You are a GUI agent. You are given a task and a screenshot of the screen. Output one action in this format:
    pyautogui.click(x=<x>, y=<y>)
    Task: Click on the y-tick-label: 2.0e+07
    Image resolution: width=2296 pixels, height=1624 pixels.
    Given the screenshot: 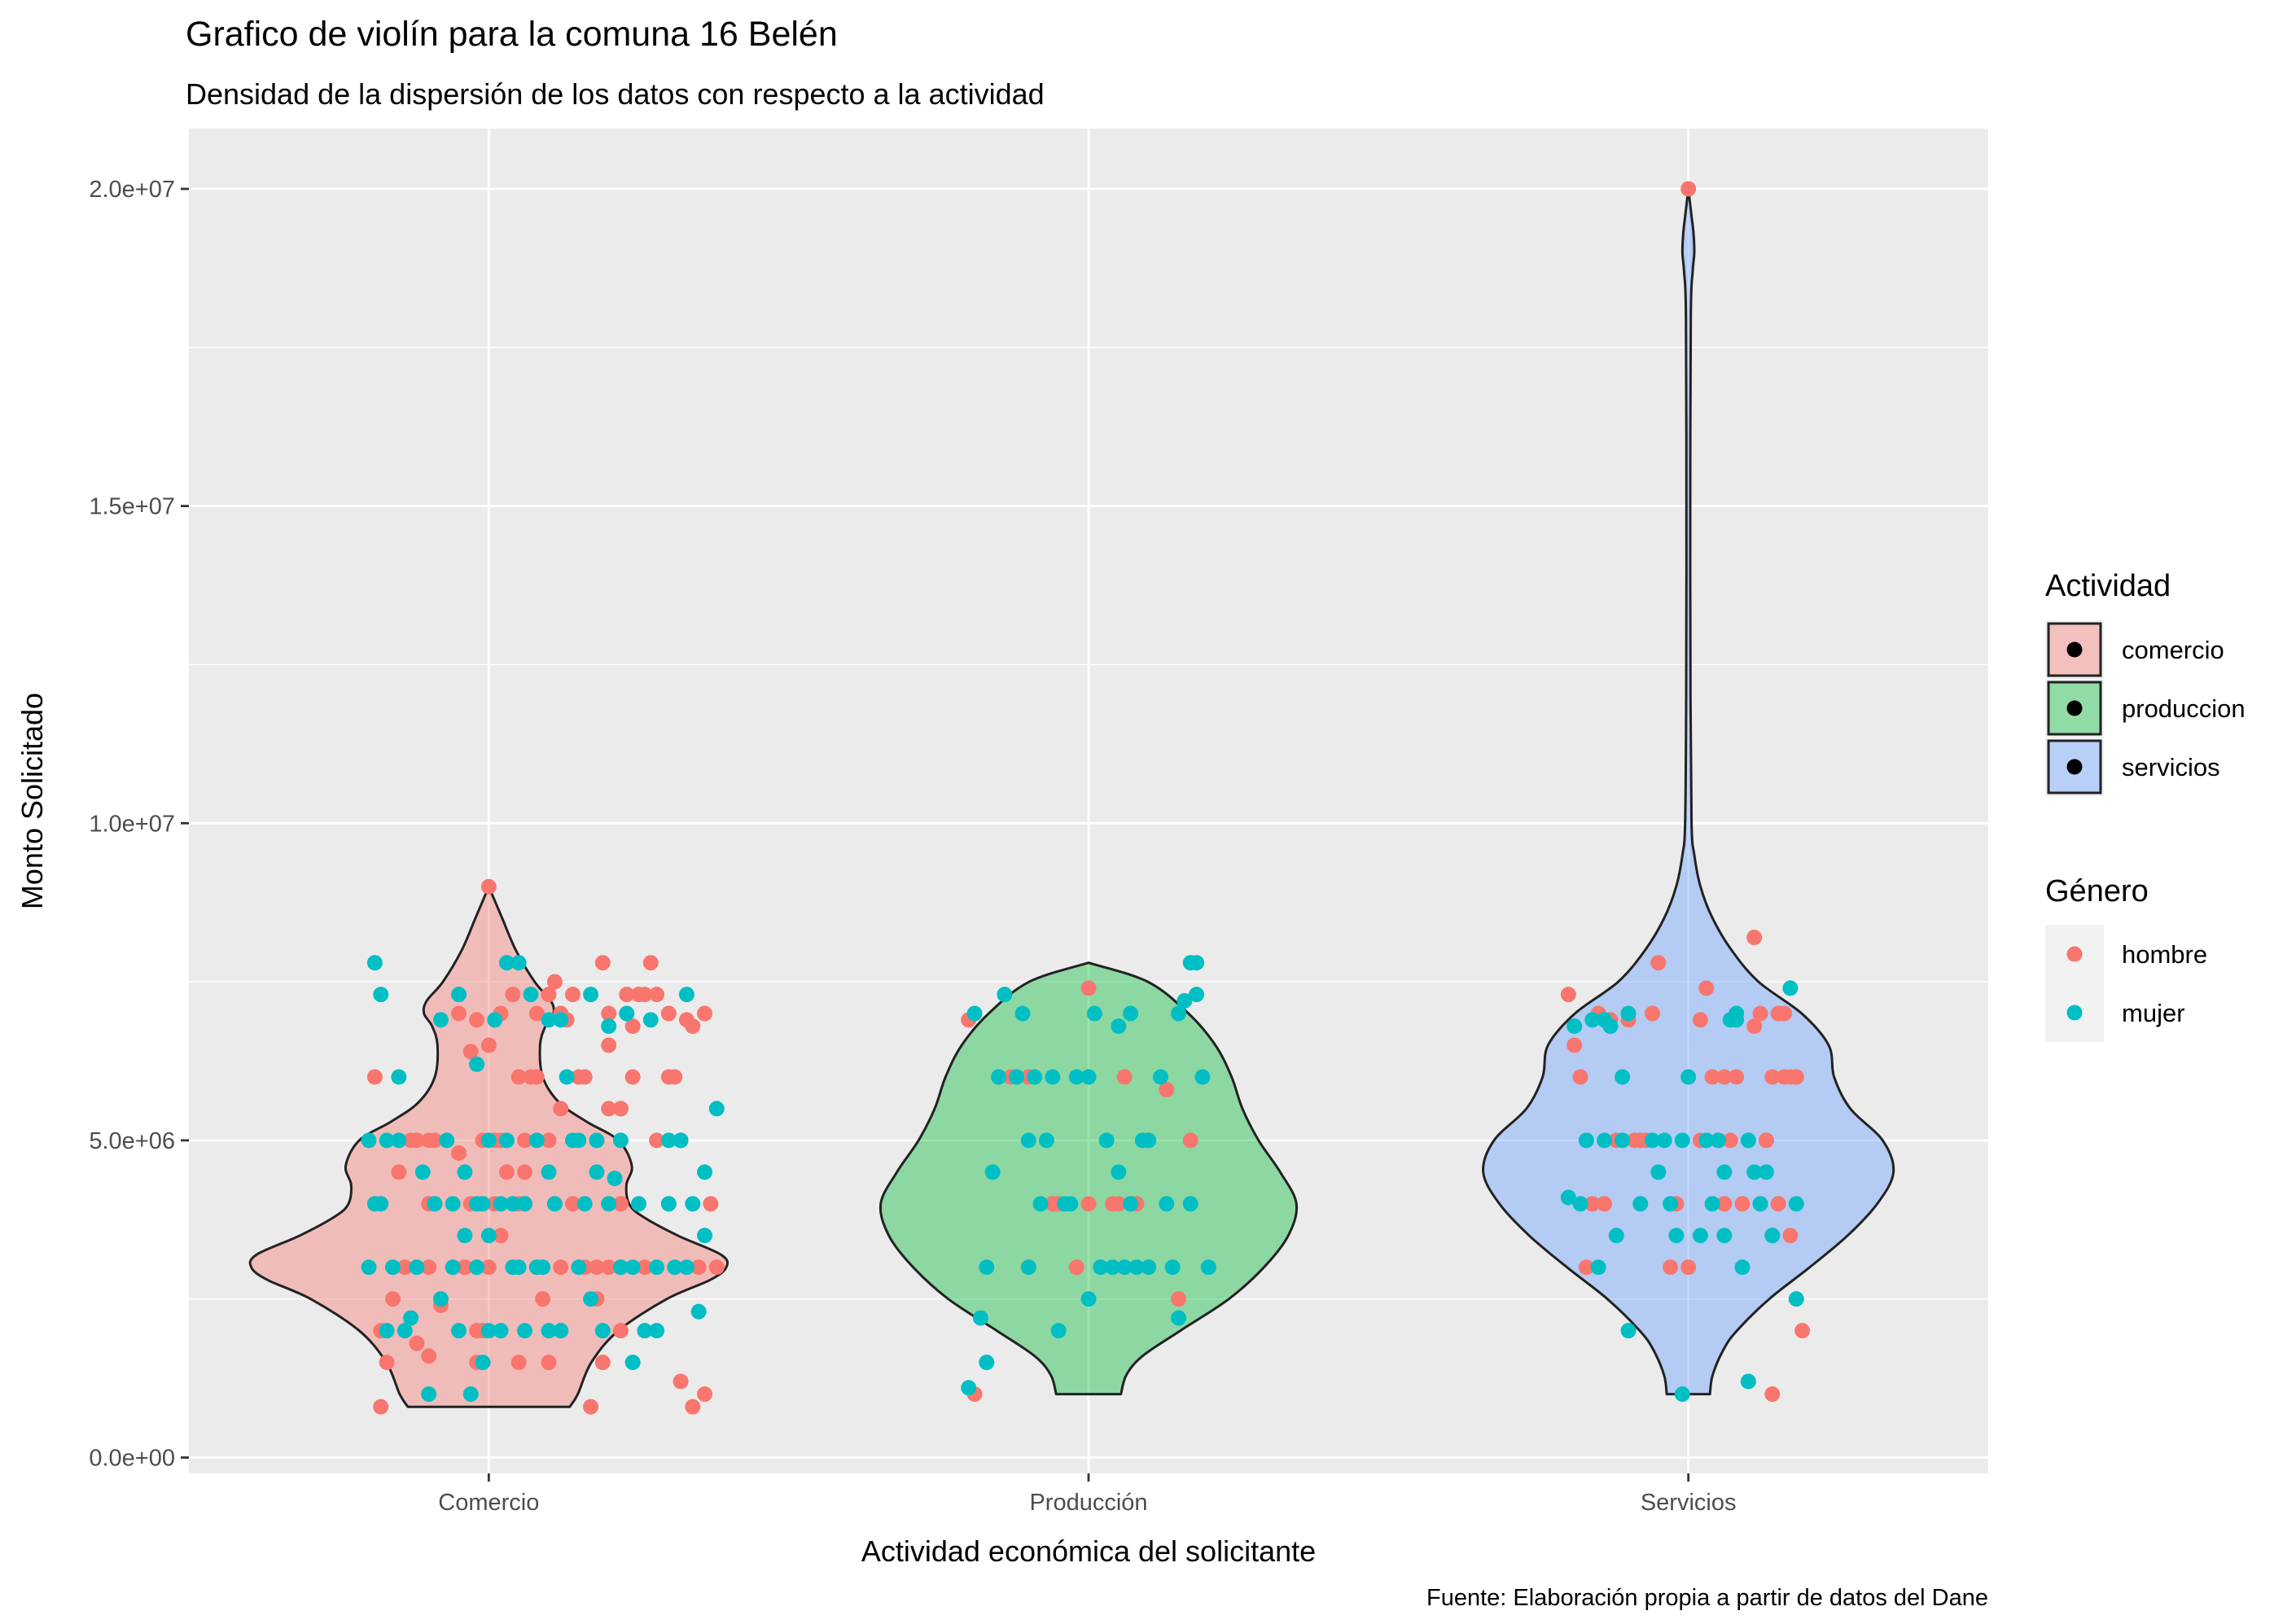 What is the action you would take?
    pyautogui.click(x=132, y=190)
    